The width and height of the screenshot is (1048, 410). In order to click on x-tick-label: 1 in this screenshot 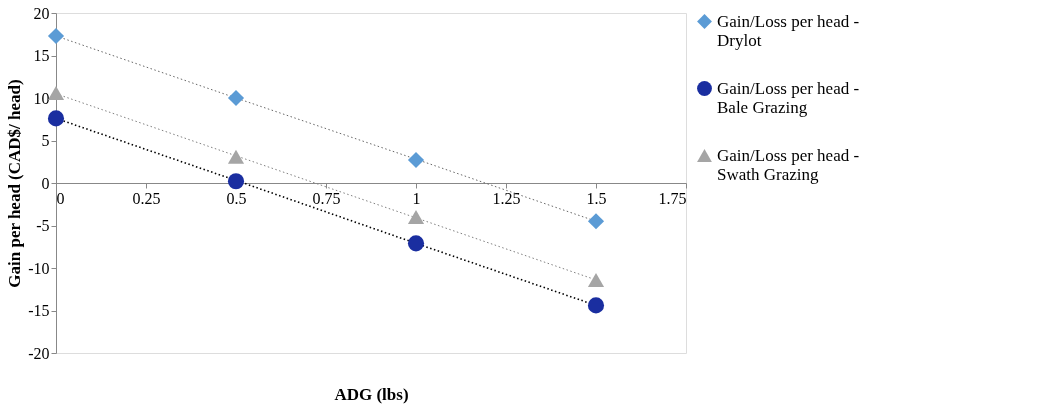, I will do `click(416, 198)`.